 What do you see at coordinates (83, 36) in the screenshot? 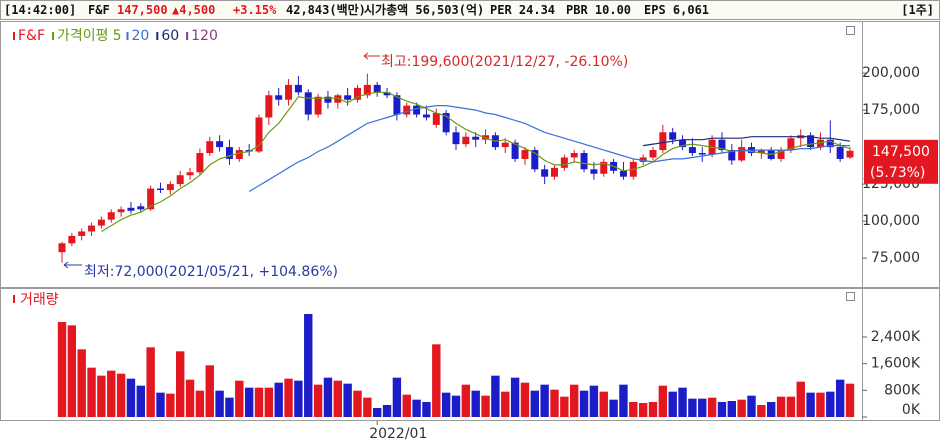
I see `legend-label: 가격이평` at bounding box center [83, 36].